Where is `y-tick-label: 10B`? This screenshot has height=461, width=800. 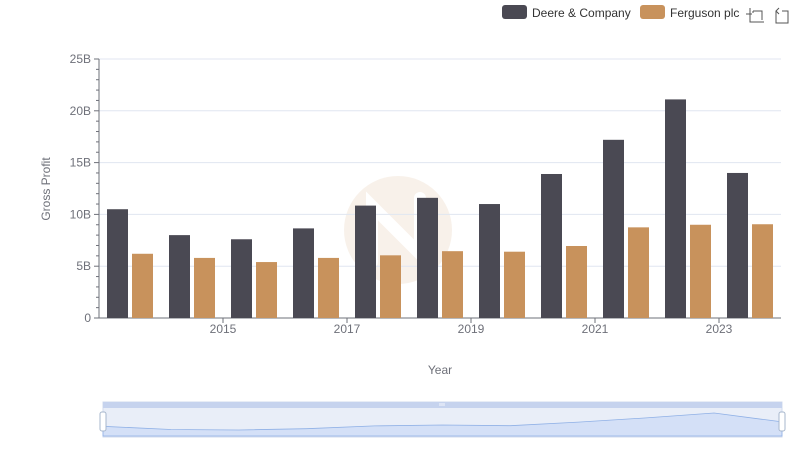 y-tick-label: 10B is located at coordinates (80, 214).